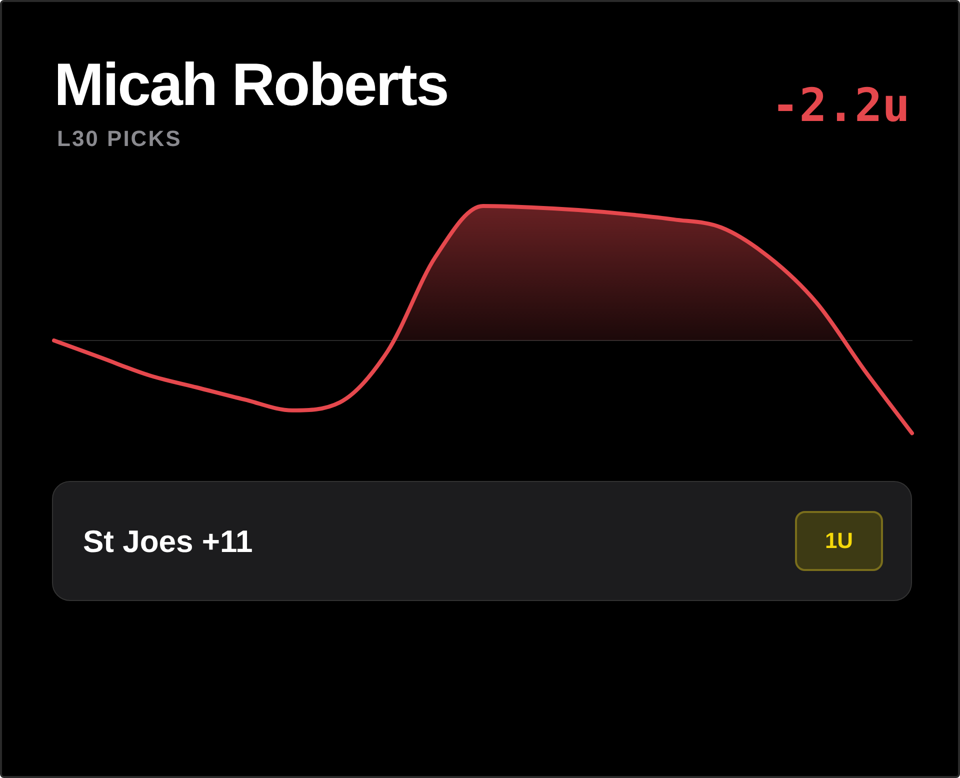 The height and width of the screenshot is (778, 960). I want to click on text: -2.2u, so click(841, 105).